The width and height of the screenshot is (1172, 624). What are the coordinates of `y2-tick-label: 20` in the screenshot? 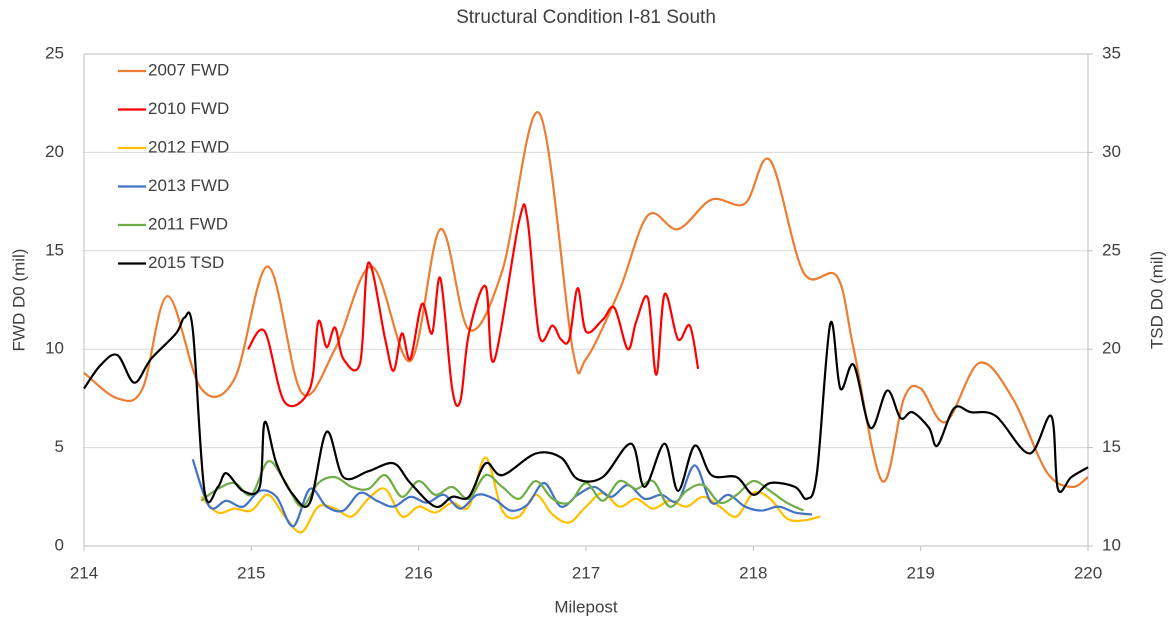 It's located at (1111, 348).